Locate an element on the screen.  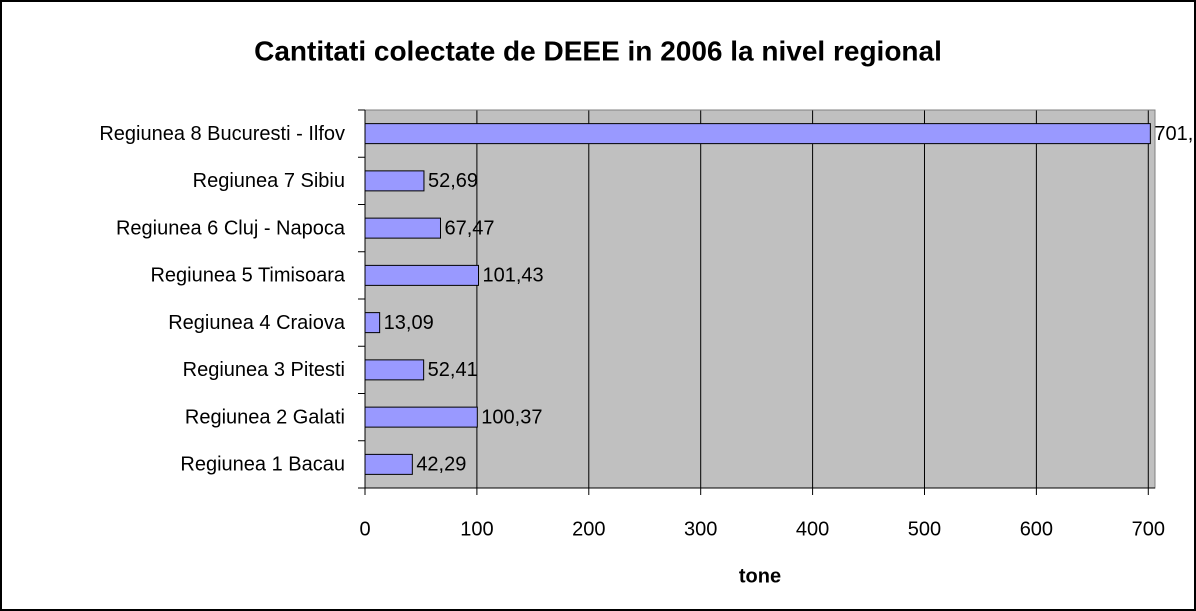
y-tick-label: Regiunea 1 Bacau is located at coordinates (262, 465).